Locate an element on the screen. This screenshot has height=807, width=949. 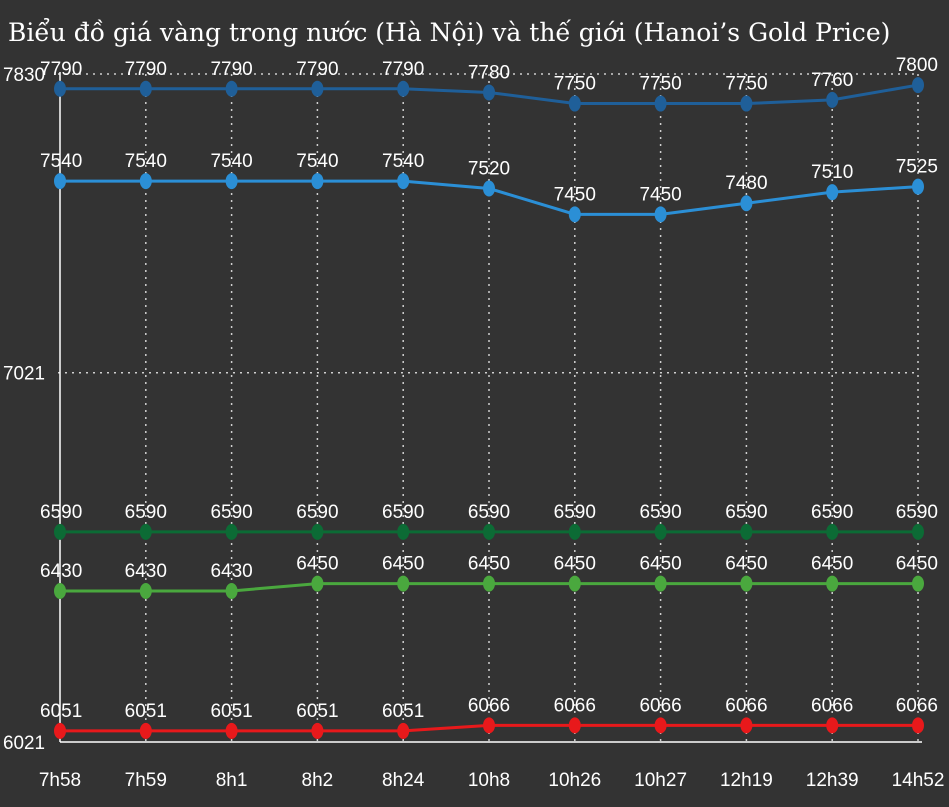
x-tick-label: 10h27 is located at coordinates (660, 780).